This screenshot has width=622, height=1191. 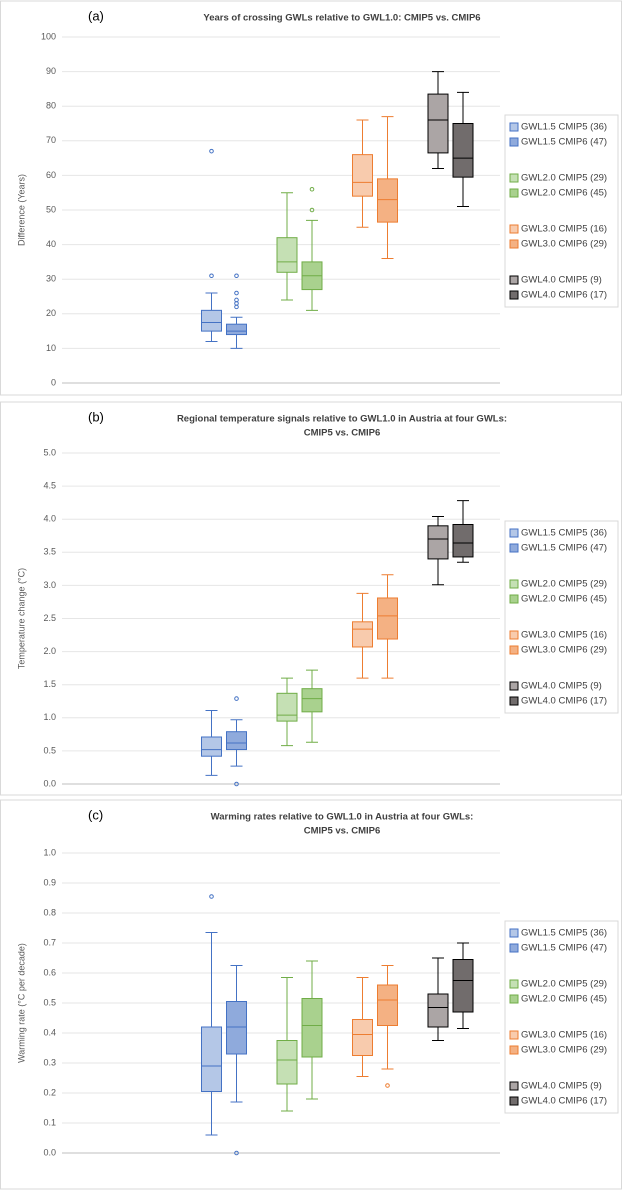 I want to click on y-tick-label: 50, so click(x=51, y=209).